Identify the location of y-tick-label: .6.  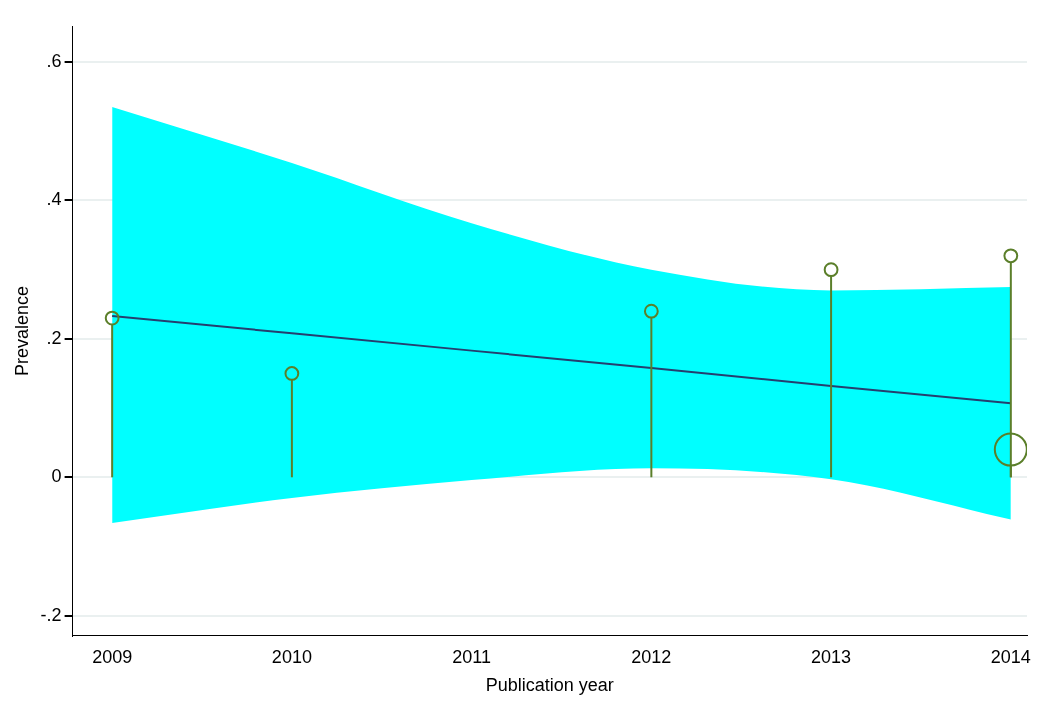
(54, 60).